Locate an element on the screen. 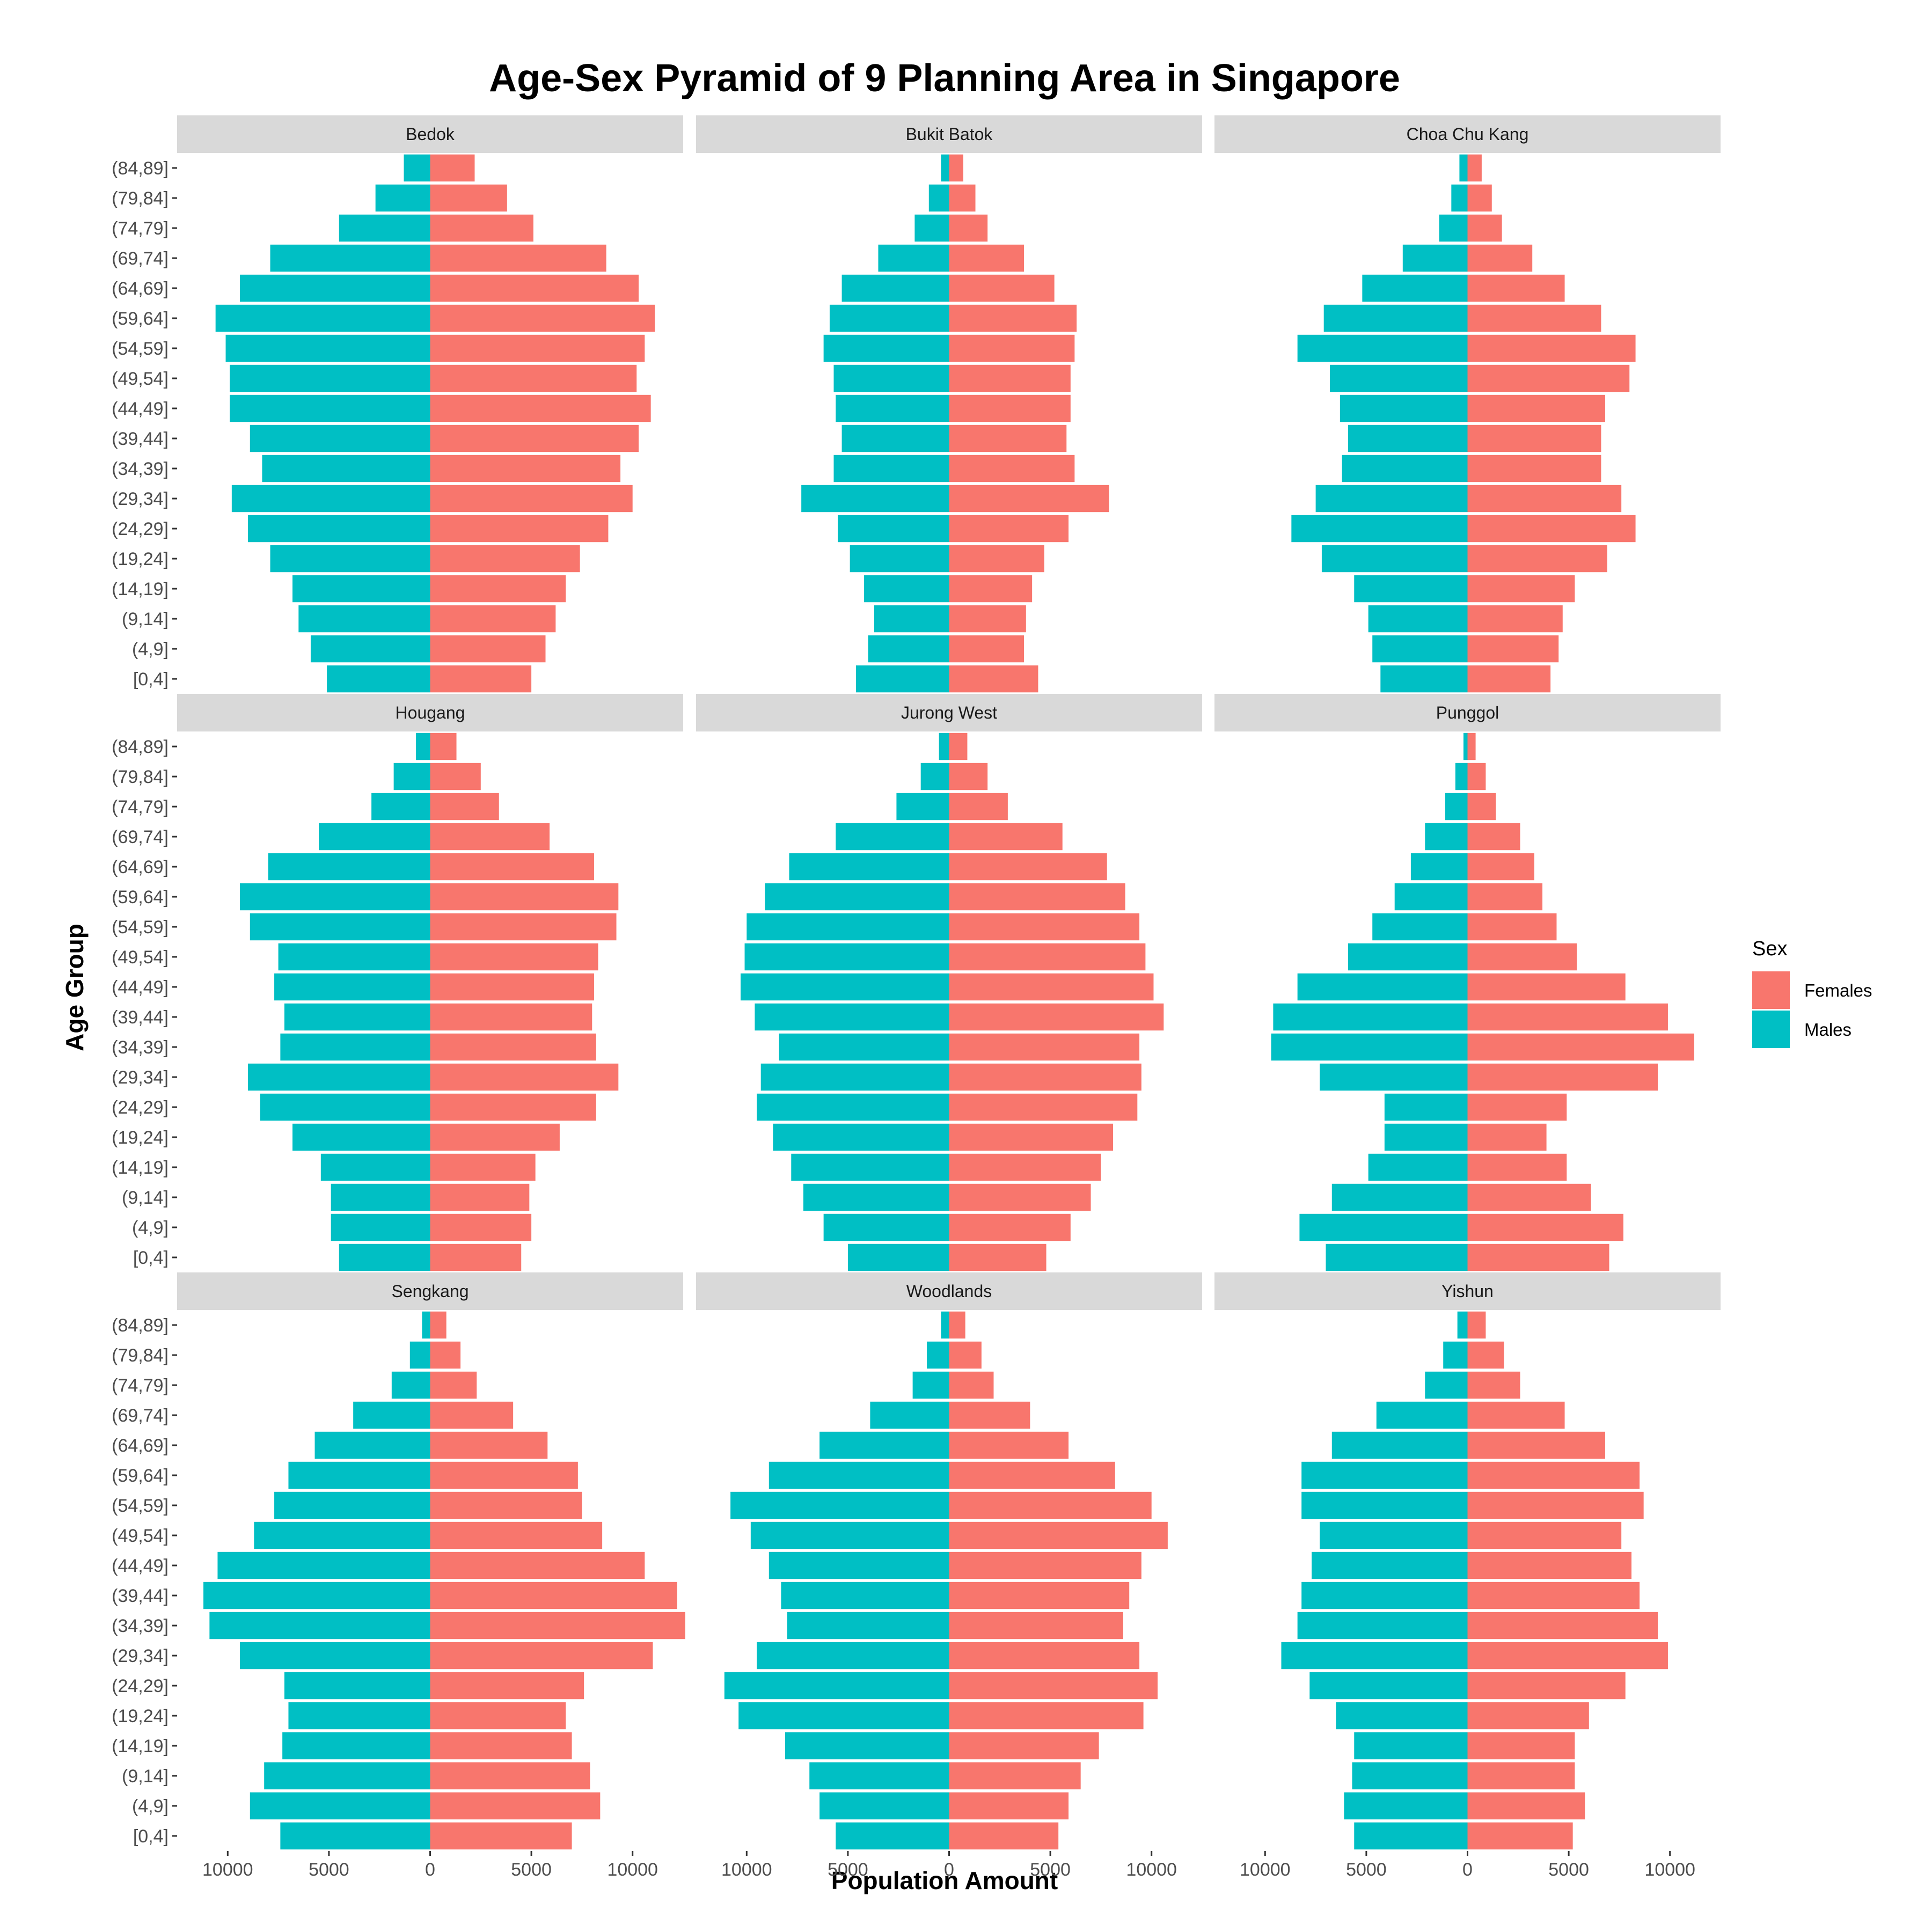 This screenshot has height=1932, width=1932. facet-woodlands: Woodlands 10000 5000 0 5000 10000 is located at coordinates (949, 1576).